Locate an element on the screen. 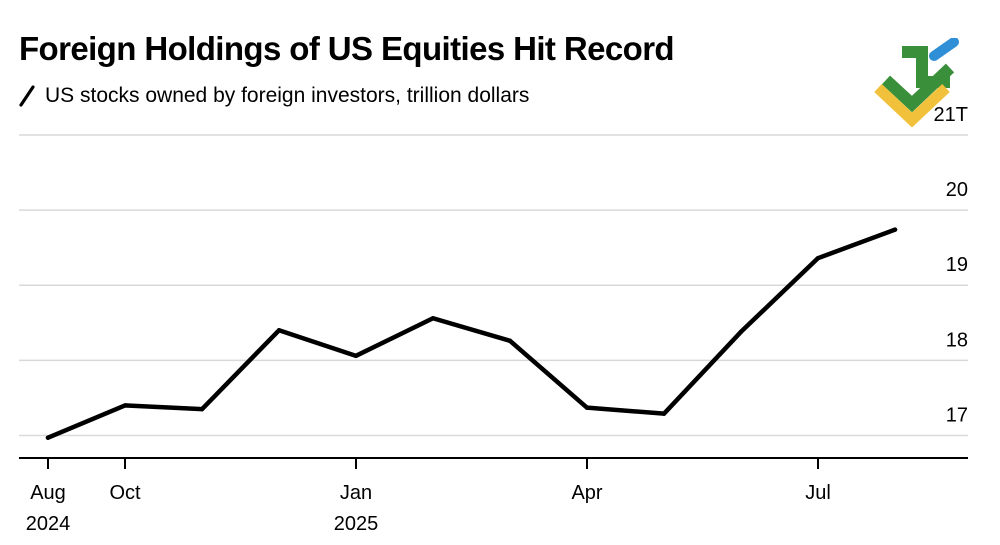 Image resolution: width=1000 pixels, height=545 pixels. x-ticks: Aug 2024 Oct Jan 2025 Apr Jul is located at coordinates (428, 496).